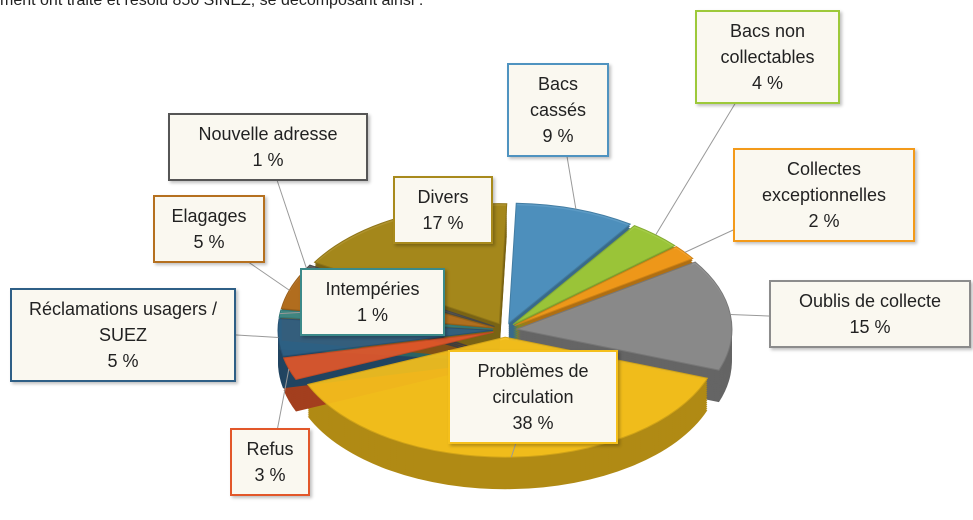 The image size is (973, 520). Describe the element at coordinates (558, 97) in the screenshot. I see `category-label: Bacs cassés` at that location.